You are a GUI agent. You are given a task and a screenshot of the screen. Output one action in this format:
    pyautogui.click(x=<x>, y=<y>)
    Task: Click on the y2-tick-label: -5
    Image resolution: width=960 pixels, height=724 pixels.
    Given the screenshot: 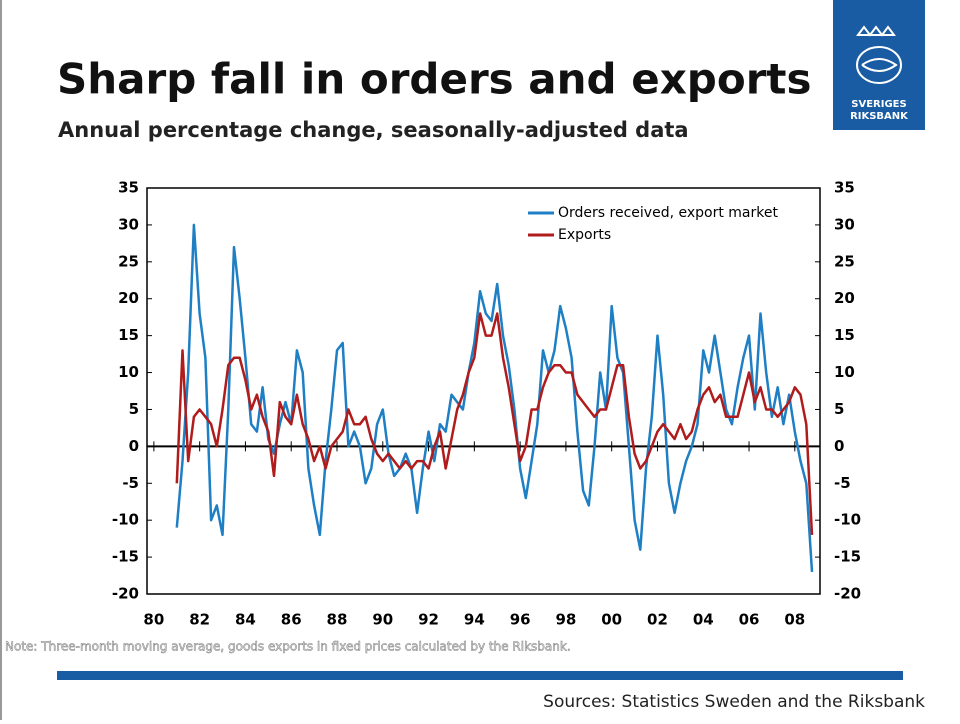 What is the action you would take?
    pyautogui.click(x=842, y=483)
    